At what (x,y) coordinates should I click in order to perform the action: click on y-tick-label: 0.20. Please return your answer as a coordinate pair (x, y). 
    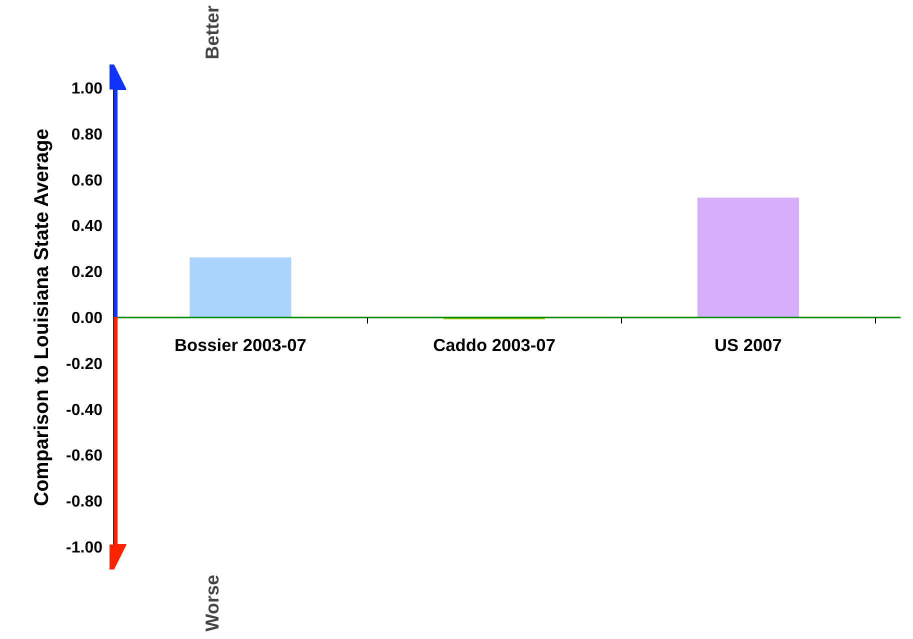
    Looking at the image, I should click on (87, 273).